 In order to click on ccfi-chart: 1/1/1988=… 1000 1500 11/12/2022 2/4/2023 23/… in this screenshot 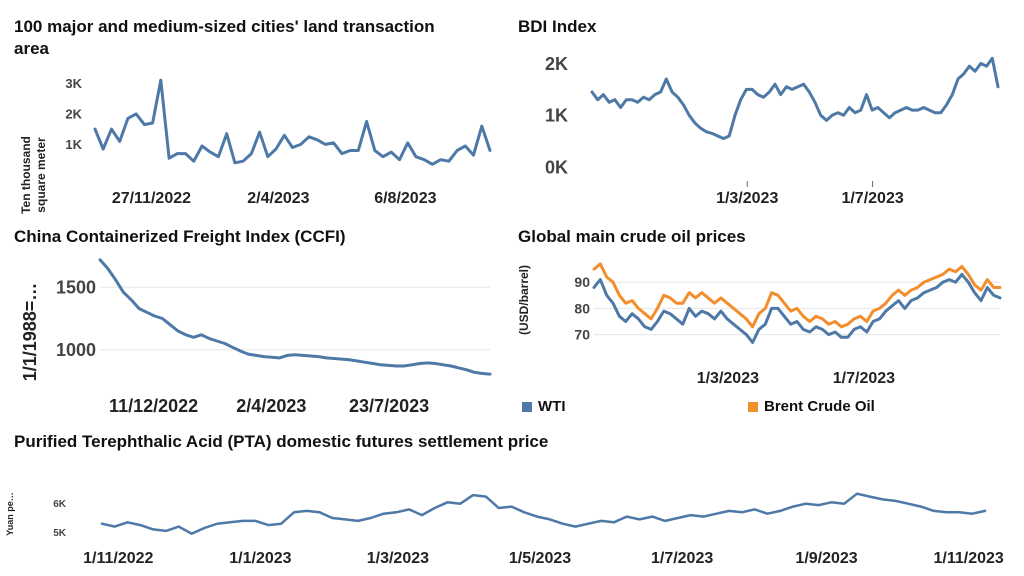, I will do `click(256, 337)`.